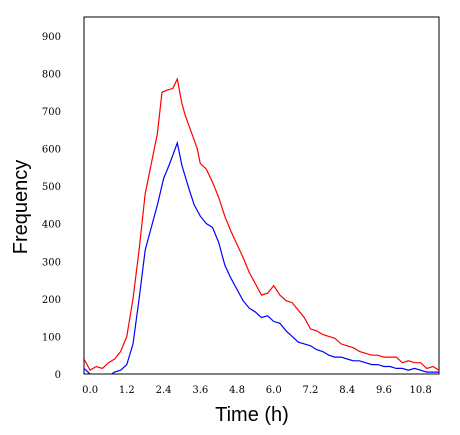 This screenshot has width=460, height=435. What do you see at coordinates (311, 390) in the screenshot?
I see `x-tick-label: 7.2` at bounding box center [311, 390].